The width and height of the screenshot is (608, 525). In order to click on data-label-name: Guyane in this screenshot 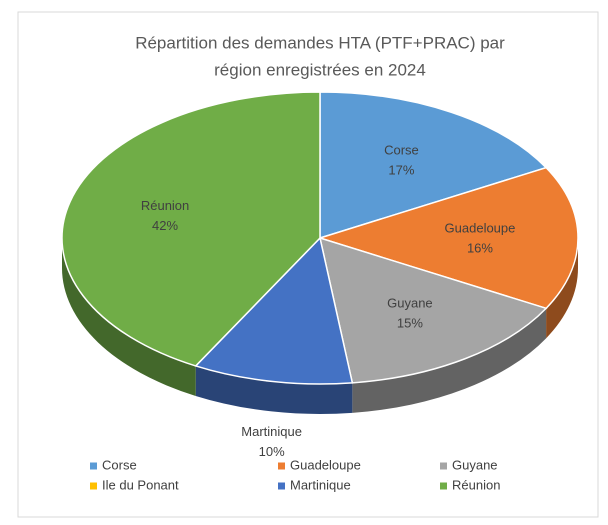, I will do `click(410, 302)`.